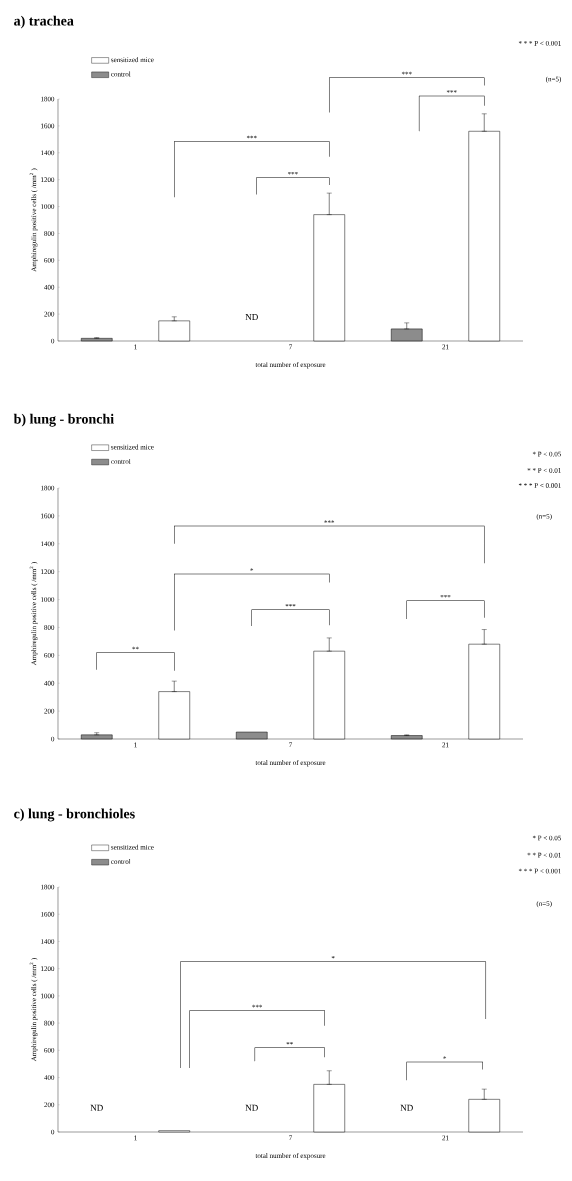 This screenshot has height=1181, width=572. Describe the element at coordinates (63, 420) in the screenshot. I see `chart-title: b) lung - bronchi` at that location.